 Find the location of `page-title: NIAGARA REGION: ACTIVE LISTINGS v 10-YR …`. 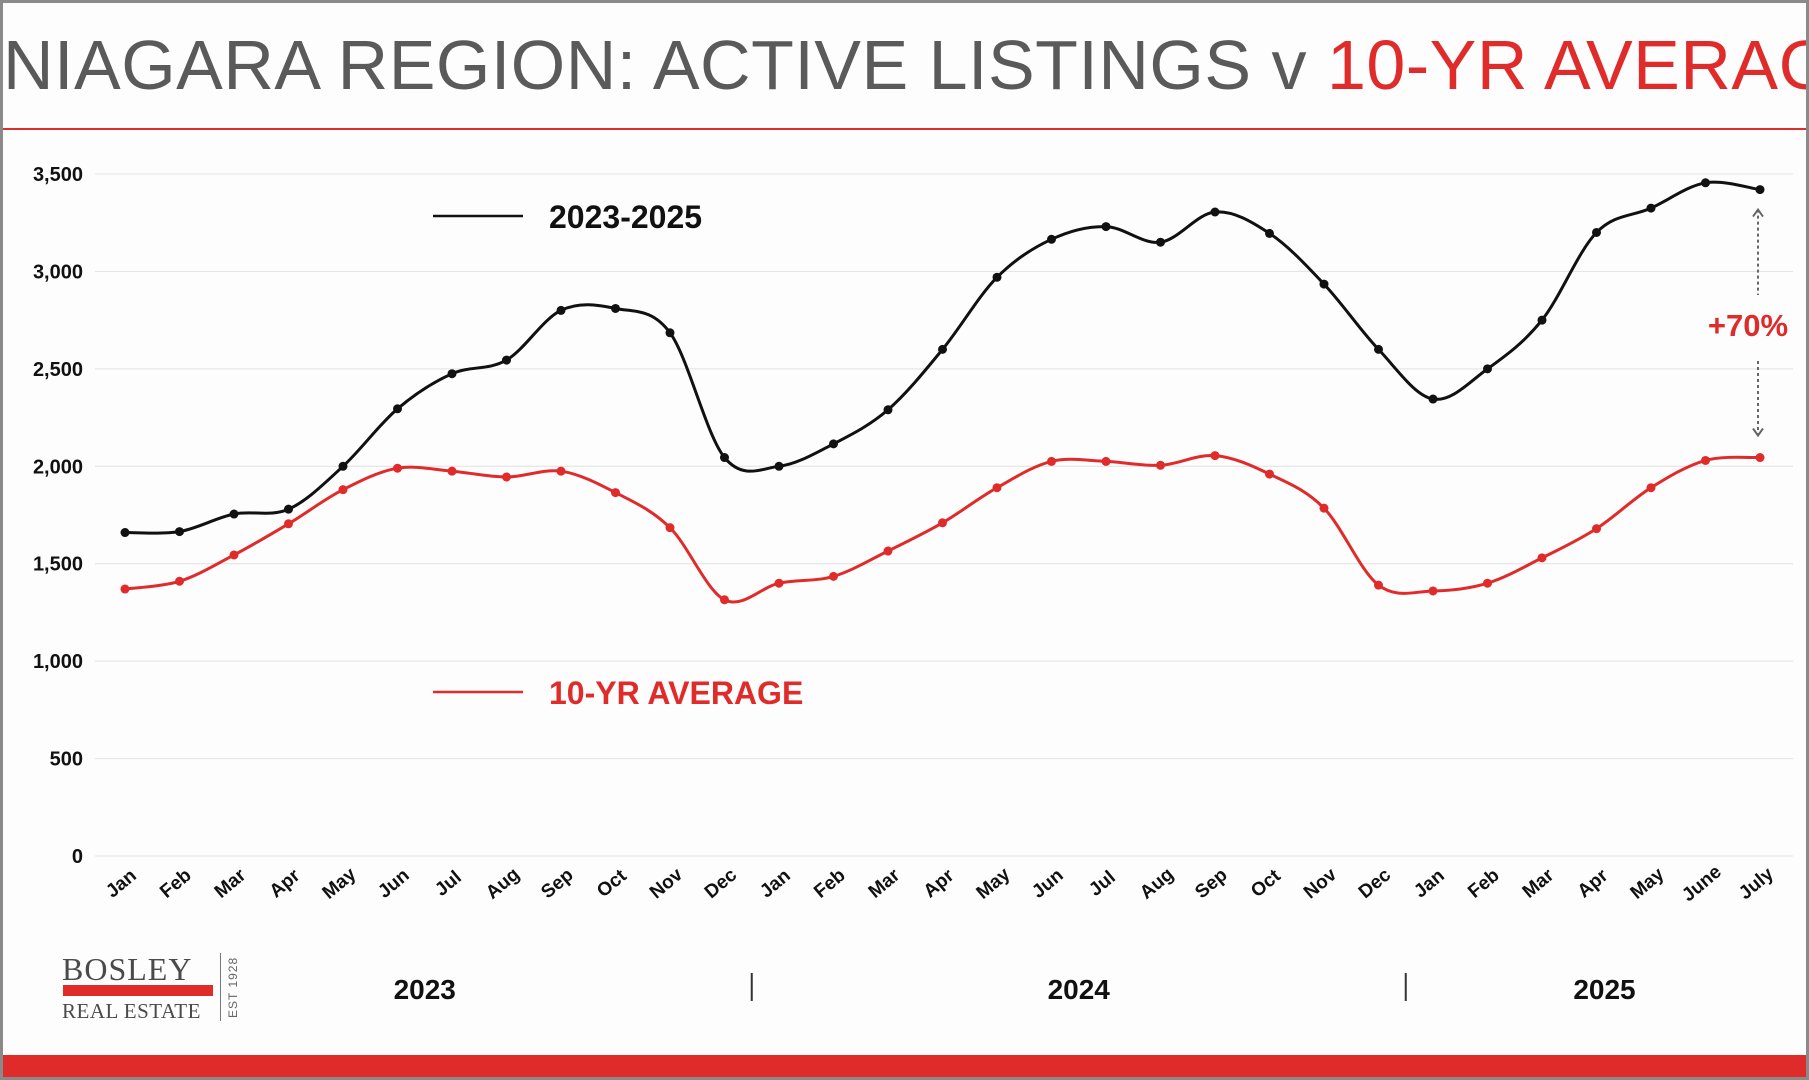

page-title: NIAGARA REGION: ACTIVE LISTINGS v 10-YR … is located at coordinates (904, 65).